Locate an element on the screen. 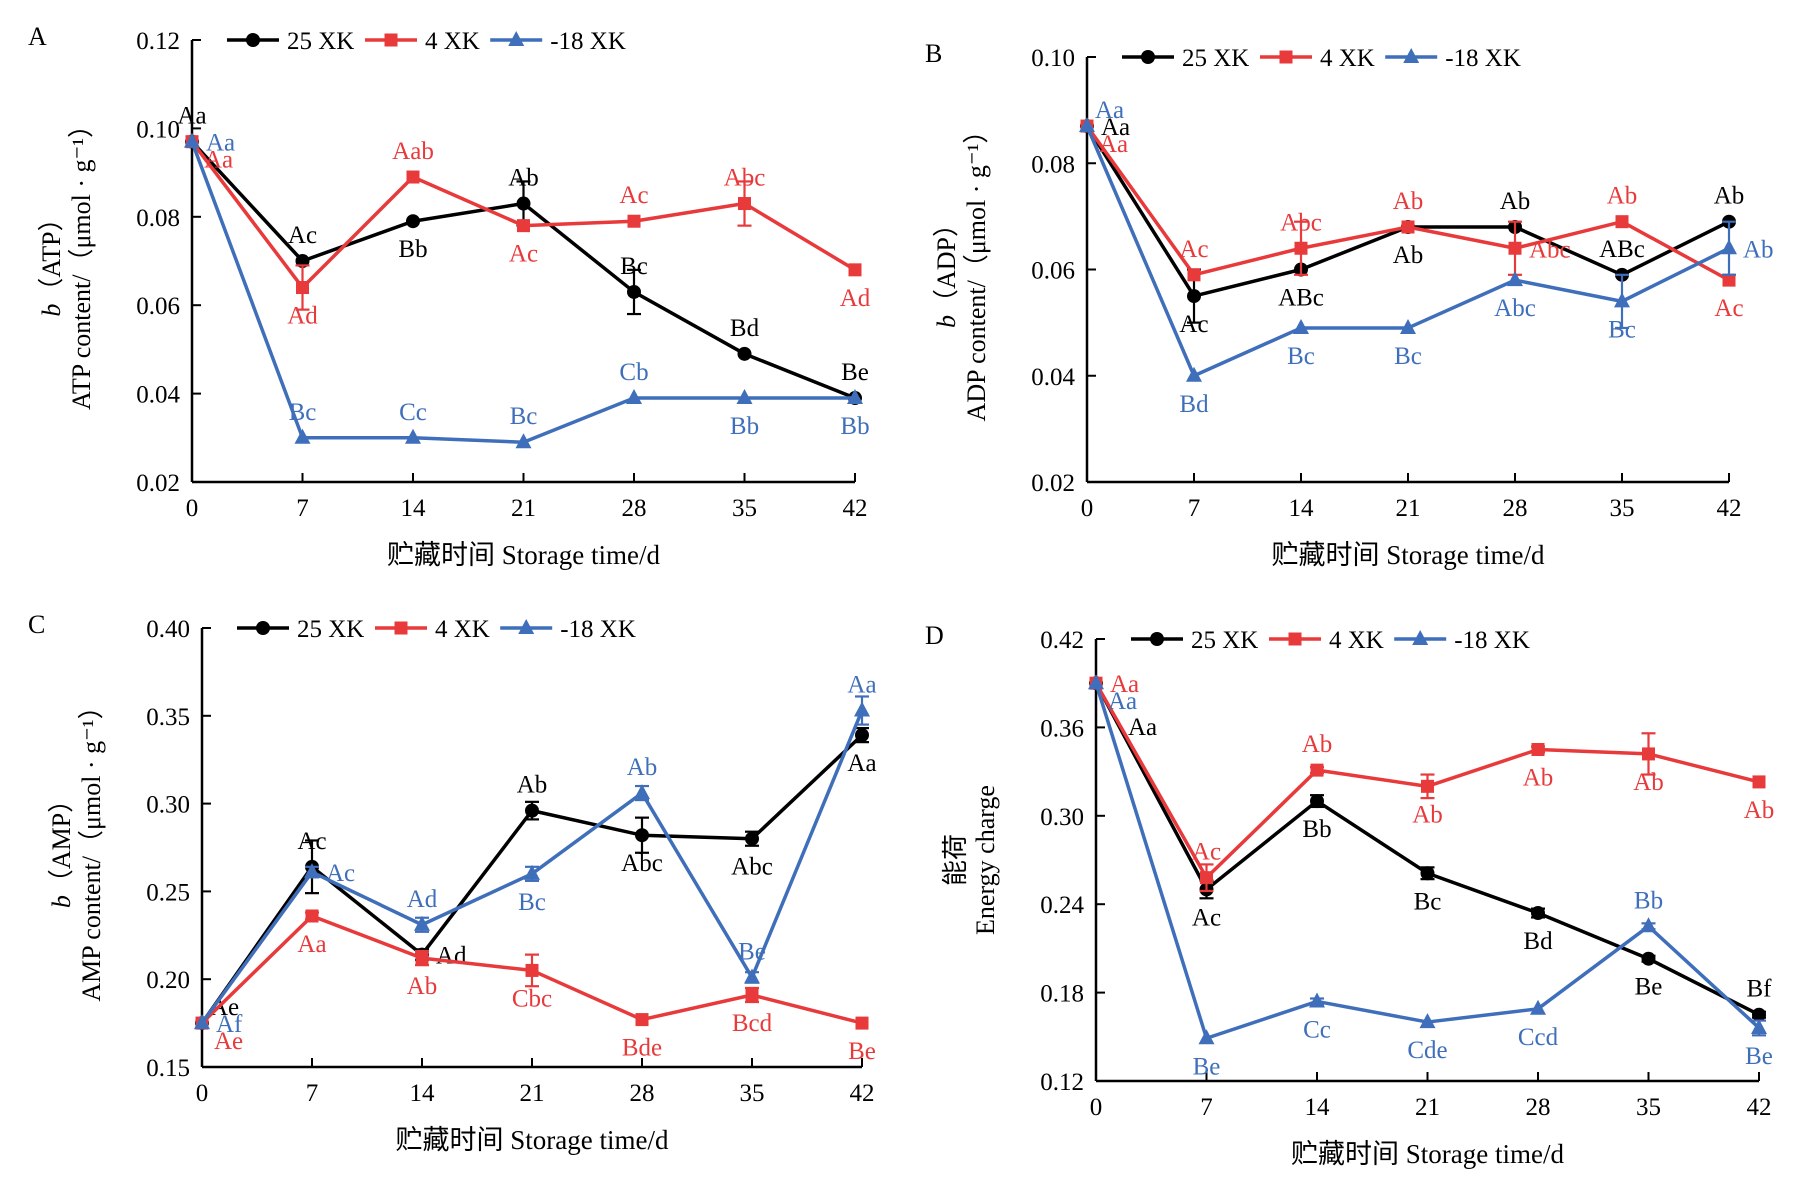 The height and width of the screenshot is (1193, 1794). y-tick-label: 0.18 is located at coordinates (1062, 994).